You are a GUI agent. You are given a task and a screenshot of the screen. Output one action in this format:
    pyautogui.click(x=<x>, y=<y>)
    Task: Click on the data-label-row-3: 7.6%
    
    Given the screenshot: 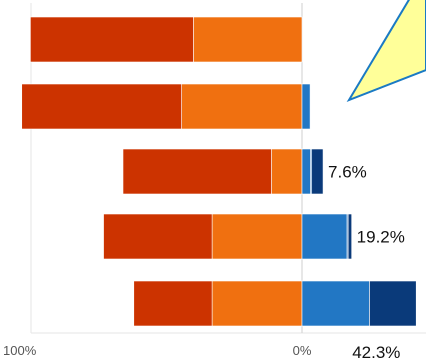 What is the action you would take?
    pyautogui.click(x=347, y=172)
    